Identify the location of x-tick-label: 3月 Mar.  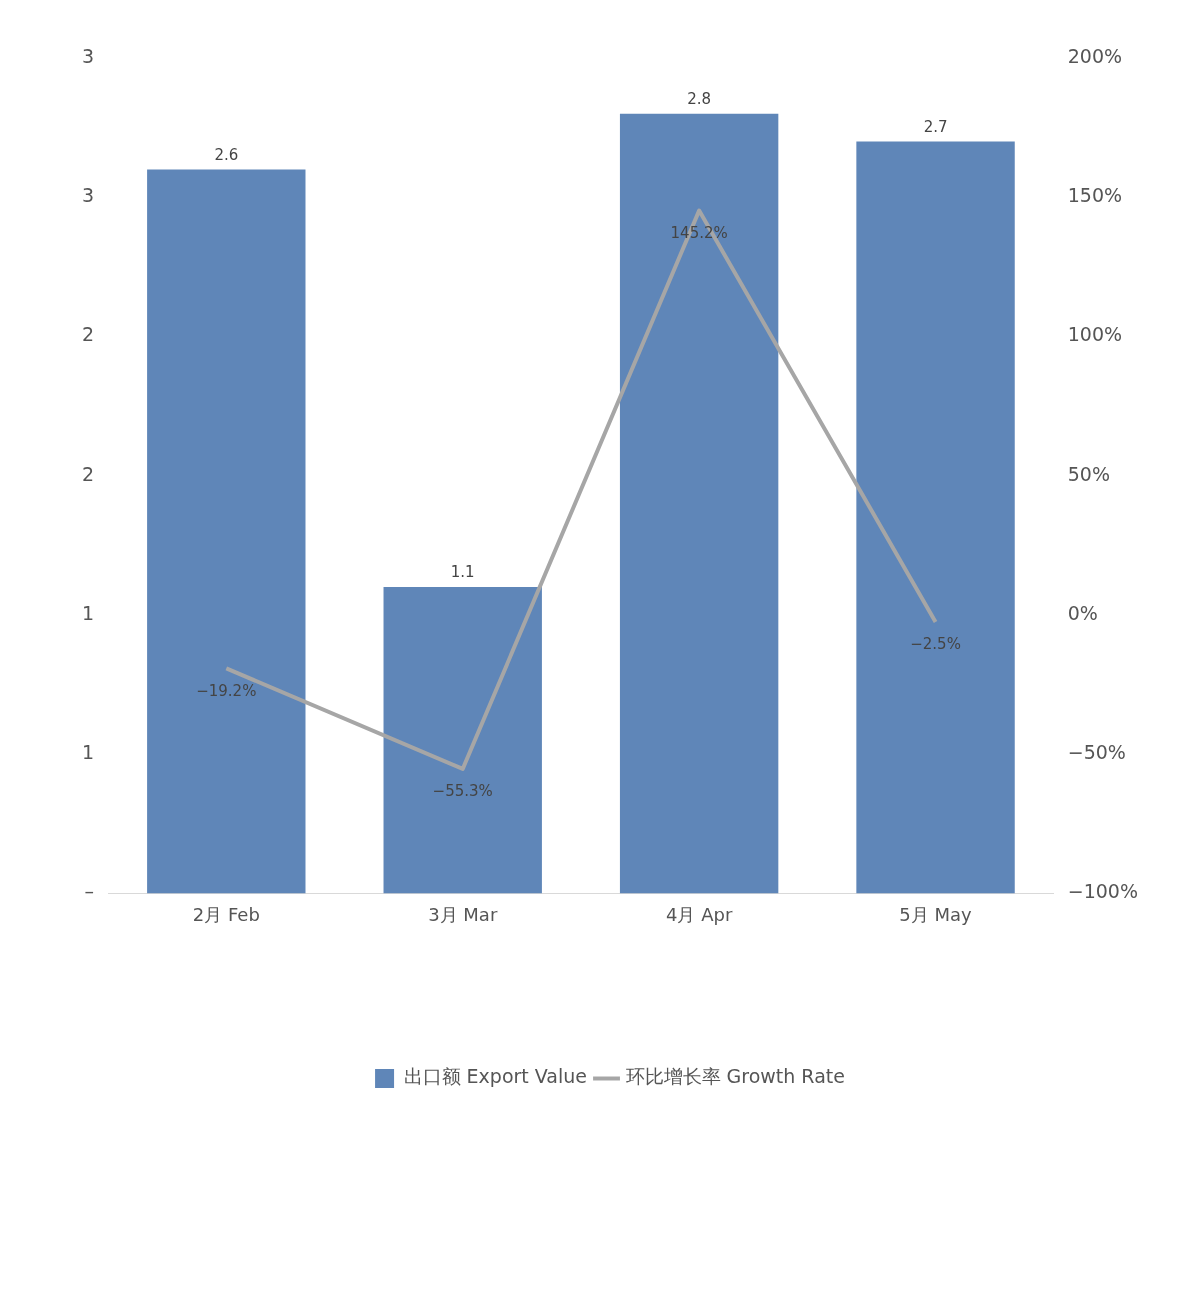
(463, 914).